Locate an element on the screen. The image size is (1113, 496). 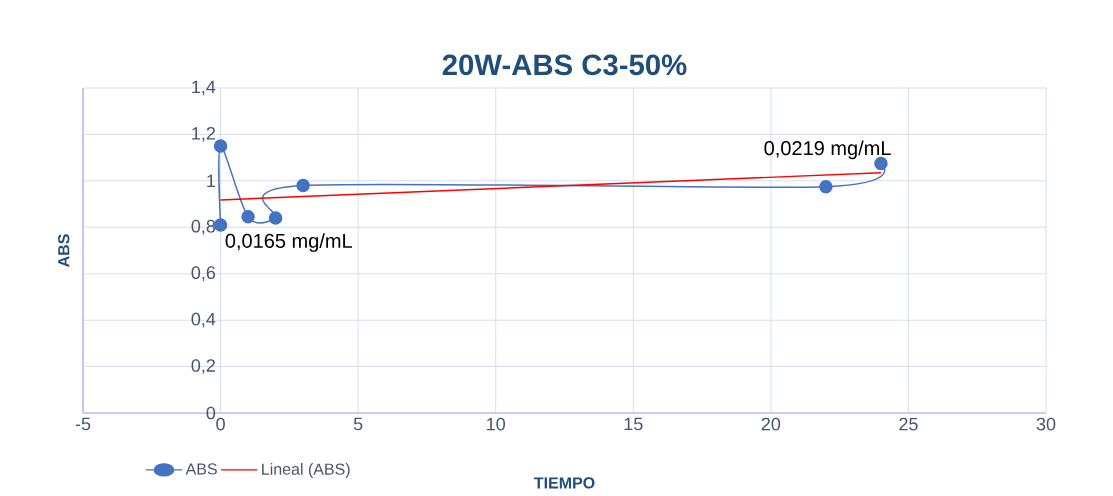
y-tick-label: 0,2 is located at coordinates (203, 366).